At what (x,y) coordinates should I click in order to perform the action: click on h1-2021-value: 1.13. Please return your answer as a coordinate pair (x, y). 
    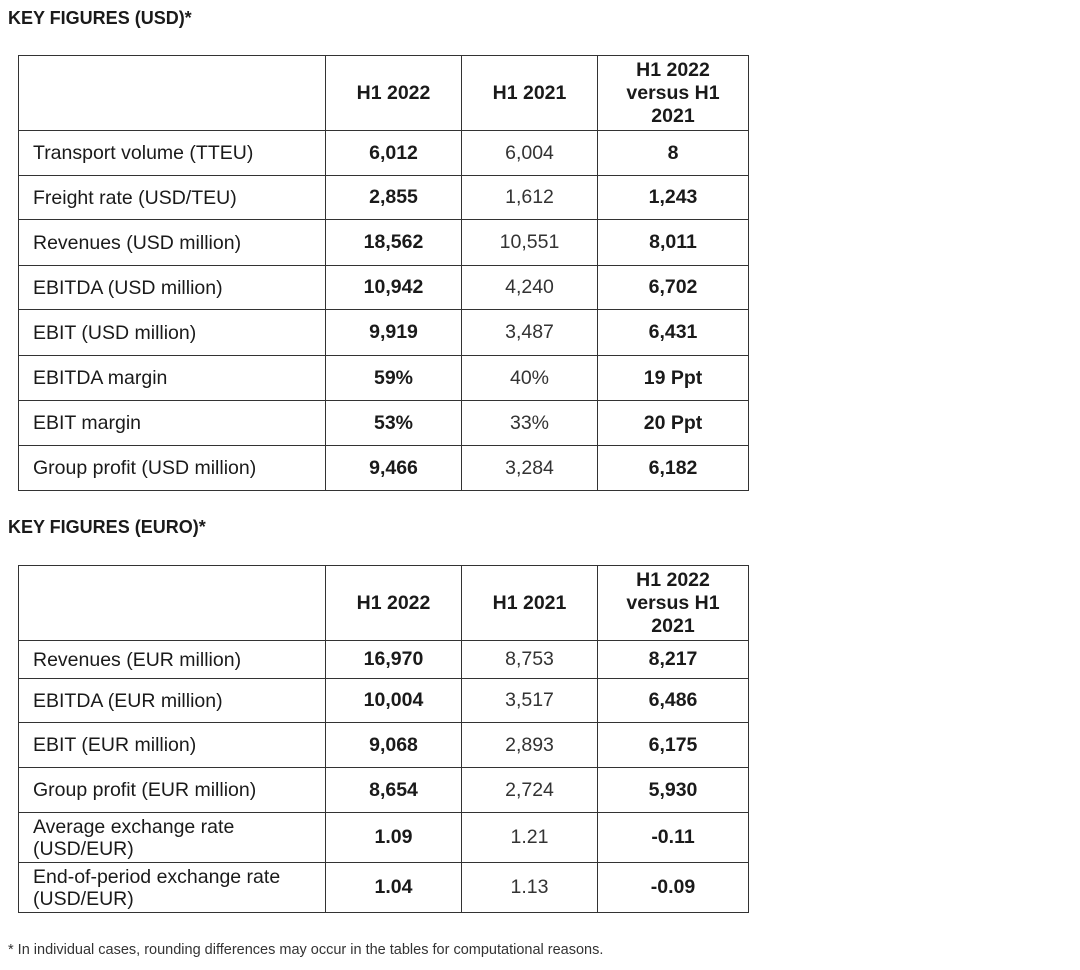
    Looking at the image, I should click on (529, 887).